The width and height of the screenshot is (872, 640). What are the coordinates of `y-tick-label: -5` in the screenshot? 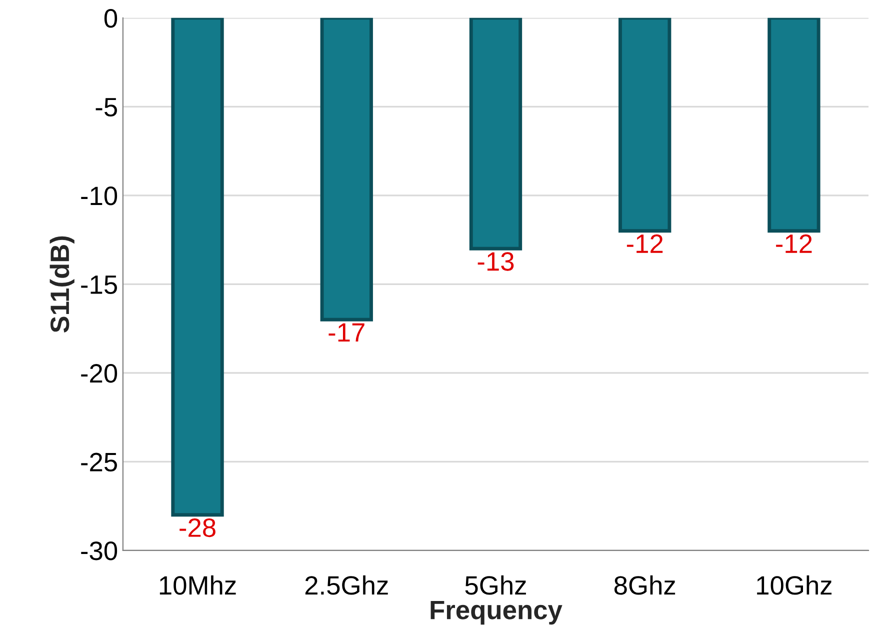 It's located at (106, 107).